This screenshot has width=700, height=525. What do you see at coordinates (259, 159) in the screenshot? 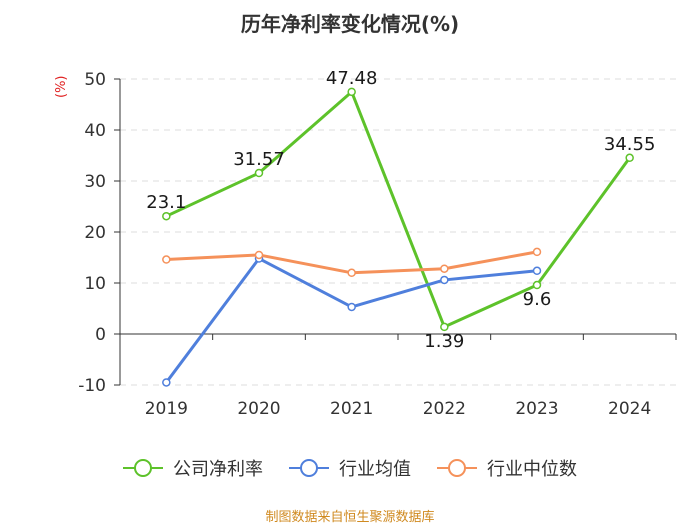
I see `data-label: 31.57` at bounding box center [259, 159].